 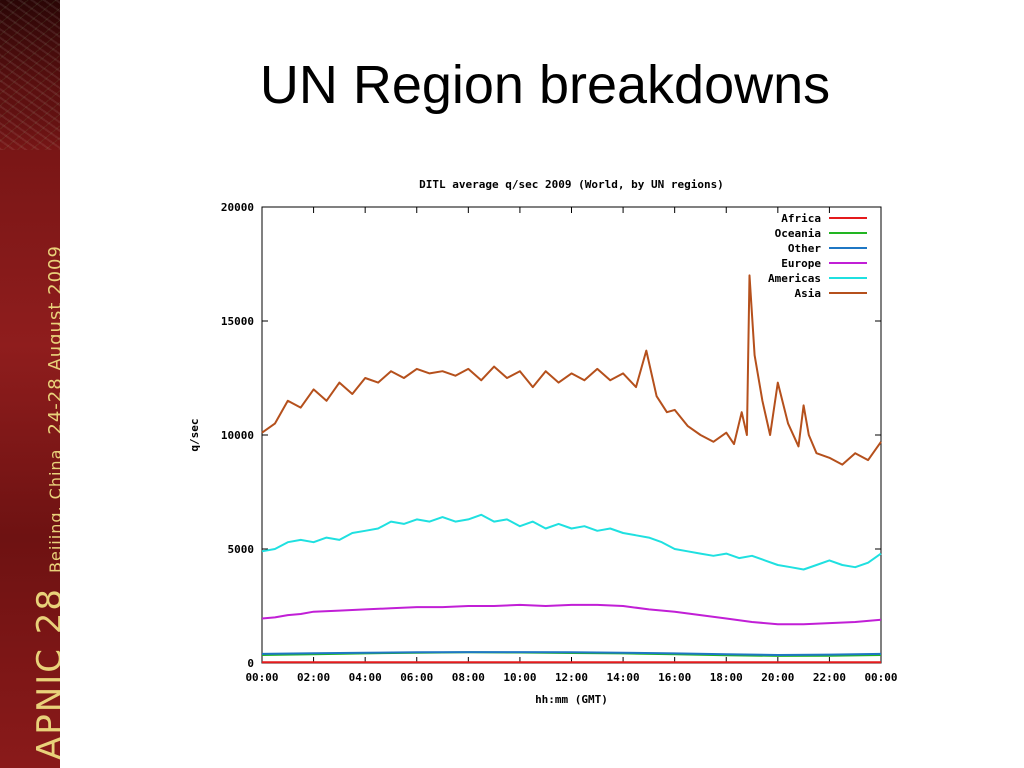 What do you see at coordinates (45, 673) in the screenshot?
I see `sidebar-brand: APNIC 28` at bounding box center [45, 673].